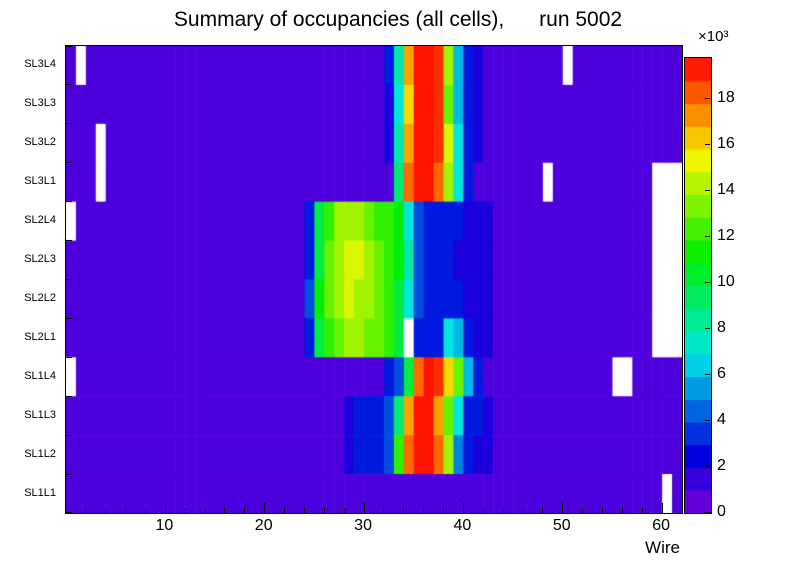 The width and height of the screenshot is (796, 572). I want to click on colorbar, so click(698, 285).